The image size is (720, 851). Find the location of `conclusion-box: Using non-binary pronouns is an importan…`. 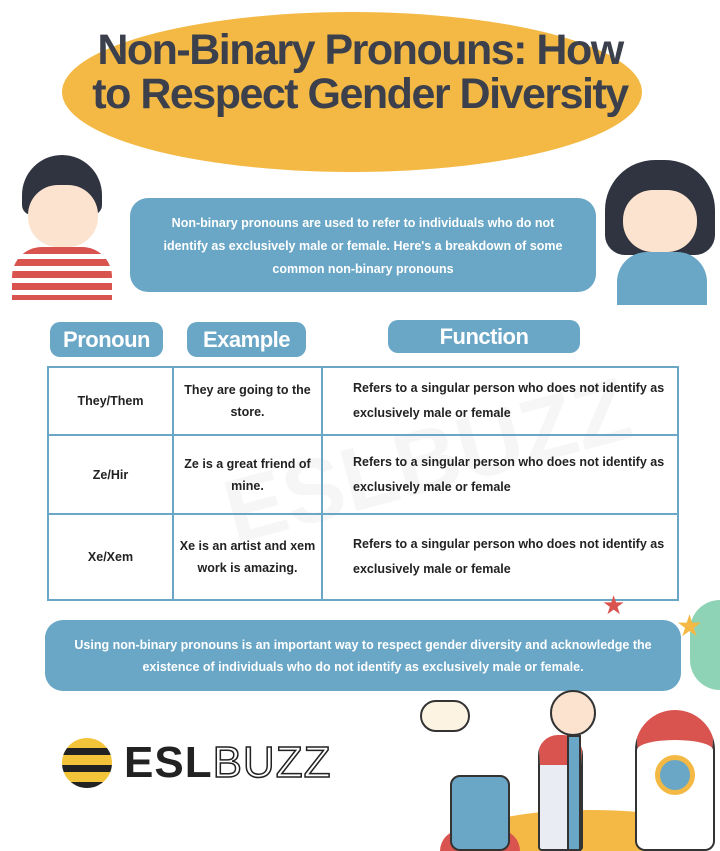

conclusion-box: Using non-binary pronouns is an importan… is located at coordinates (363, 655).